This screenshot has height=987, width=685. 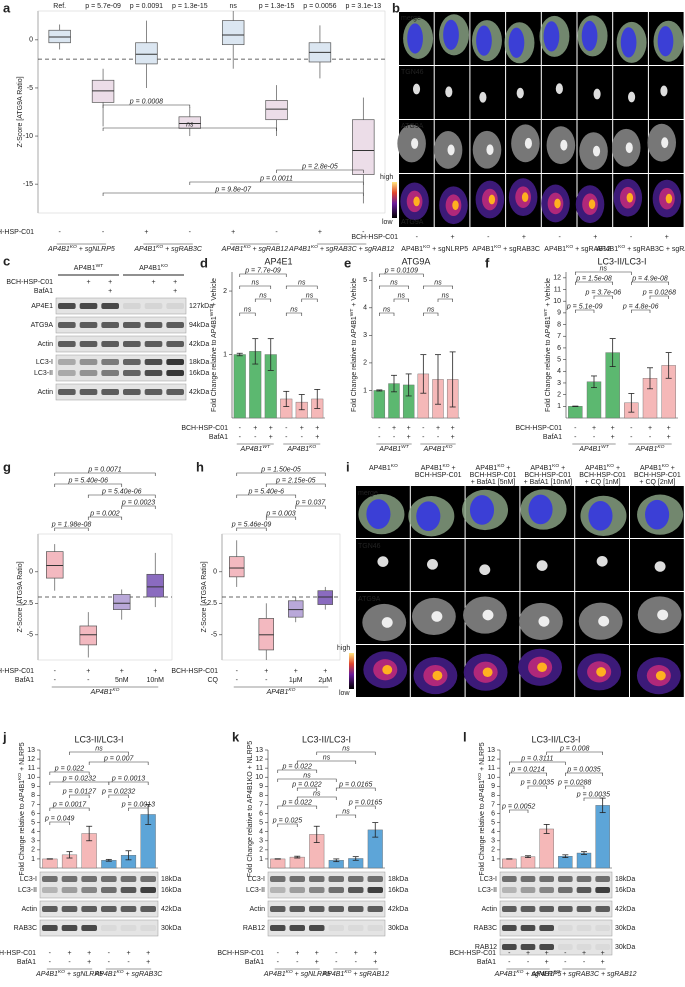 I want to click on panel-letter: f, so click(x=487, y=262).